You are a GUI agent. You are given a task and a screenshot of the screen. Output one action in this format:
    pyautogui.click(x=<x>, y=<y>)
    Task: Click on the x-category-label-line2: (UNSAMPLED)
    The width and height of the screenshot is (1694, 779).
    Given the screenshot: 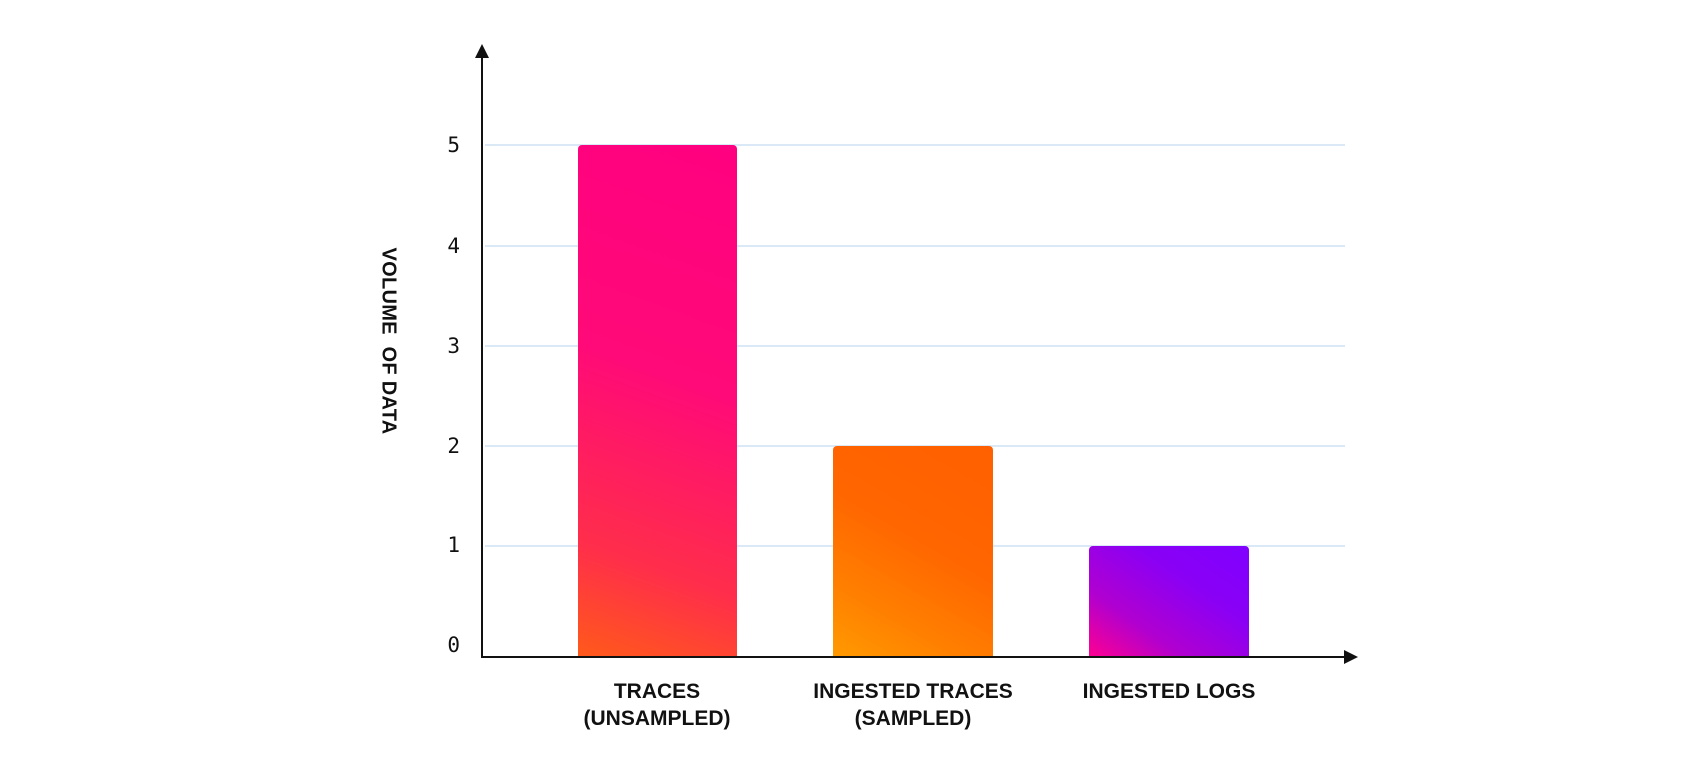 What is the action you would take?
    pyautogui.click(x=657, y=718)
    